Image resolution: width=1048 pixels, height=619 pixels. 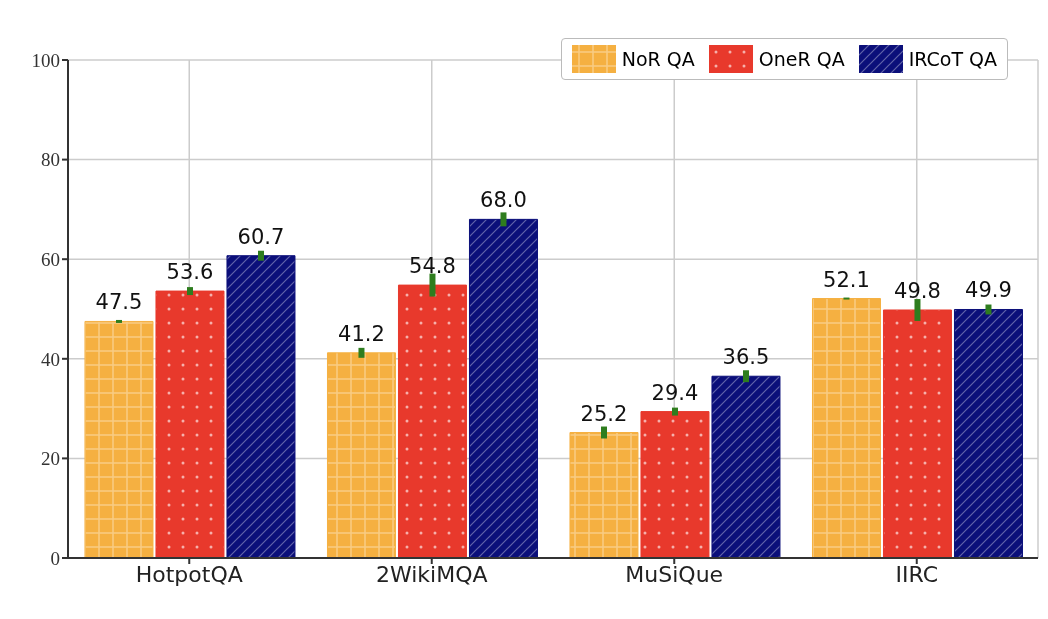 I want to click on data-label: 25.2, so click(x=604, y=413).